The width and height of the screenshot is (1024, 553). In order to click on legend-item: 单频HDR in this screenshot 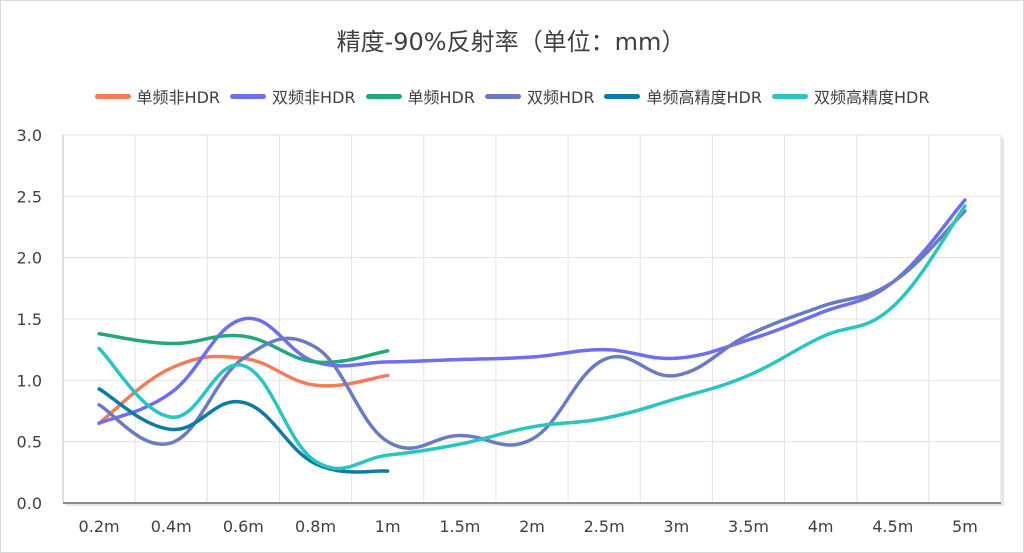, I will do `click(420, 96)`.